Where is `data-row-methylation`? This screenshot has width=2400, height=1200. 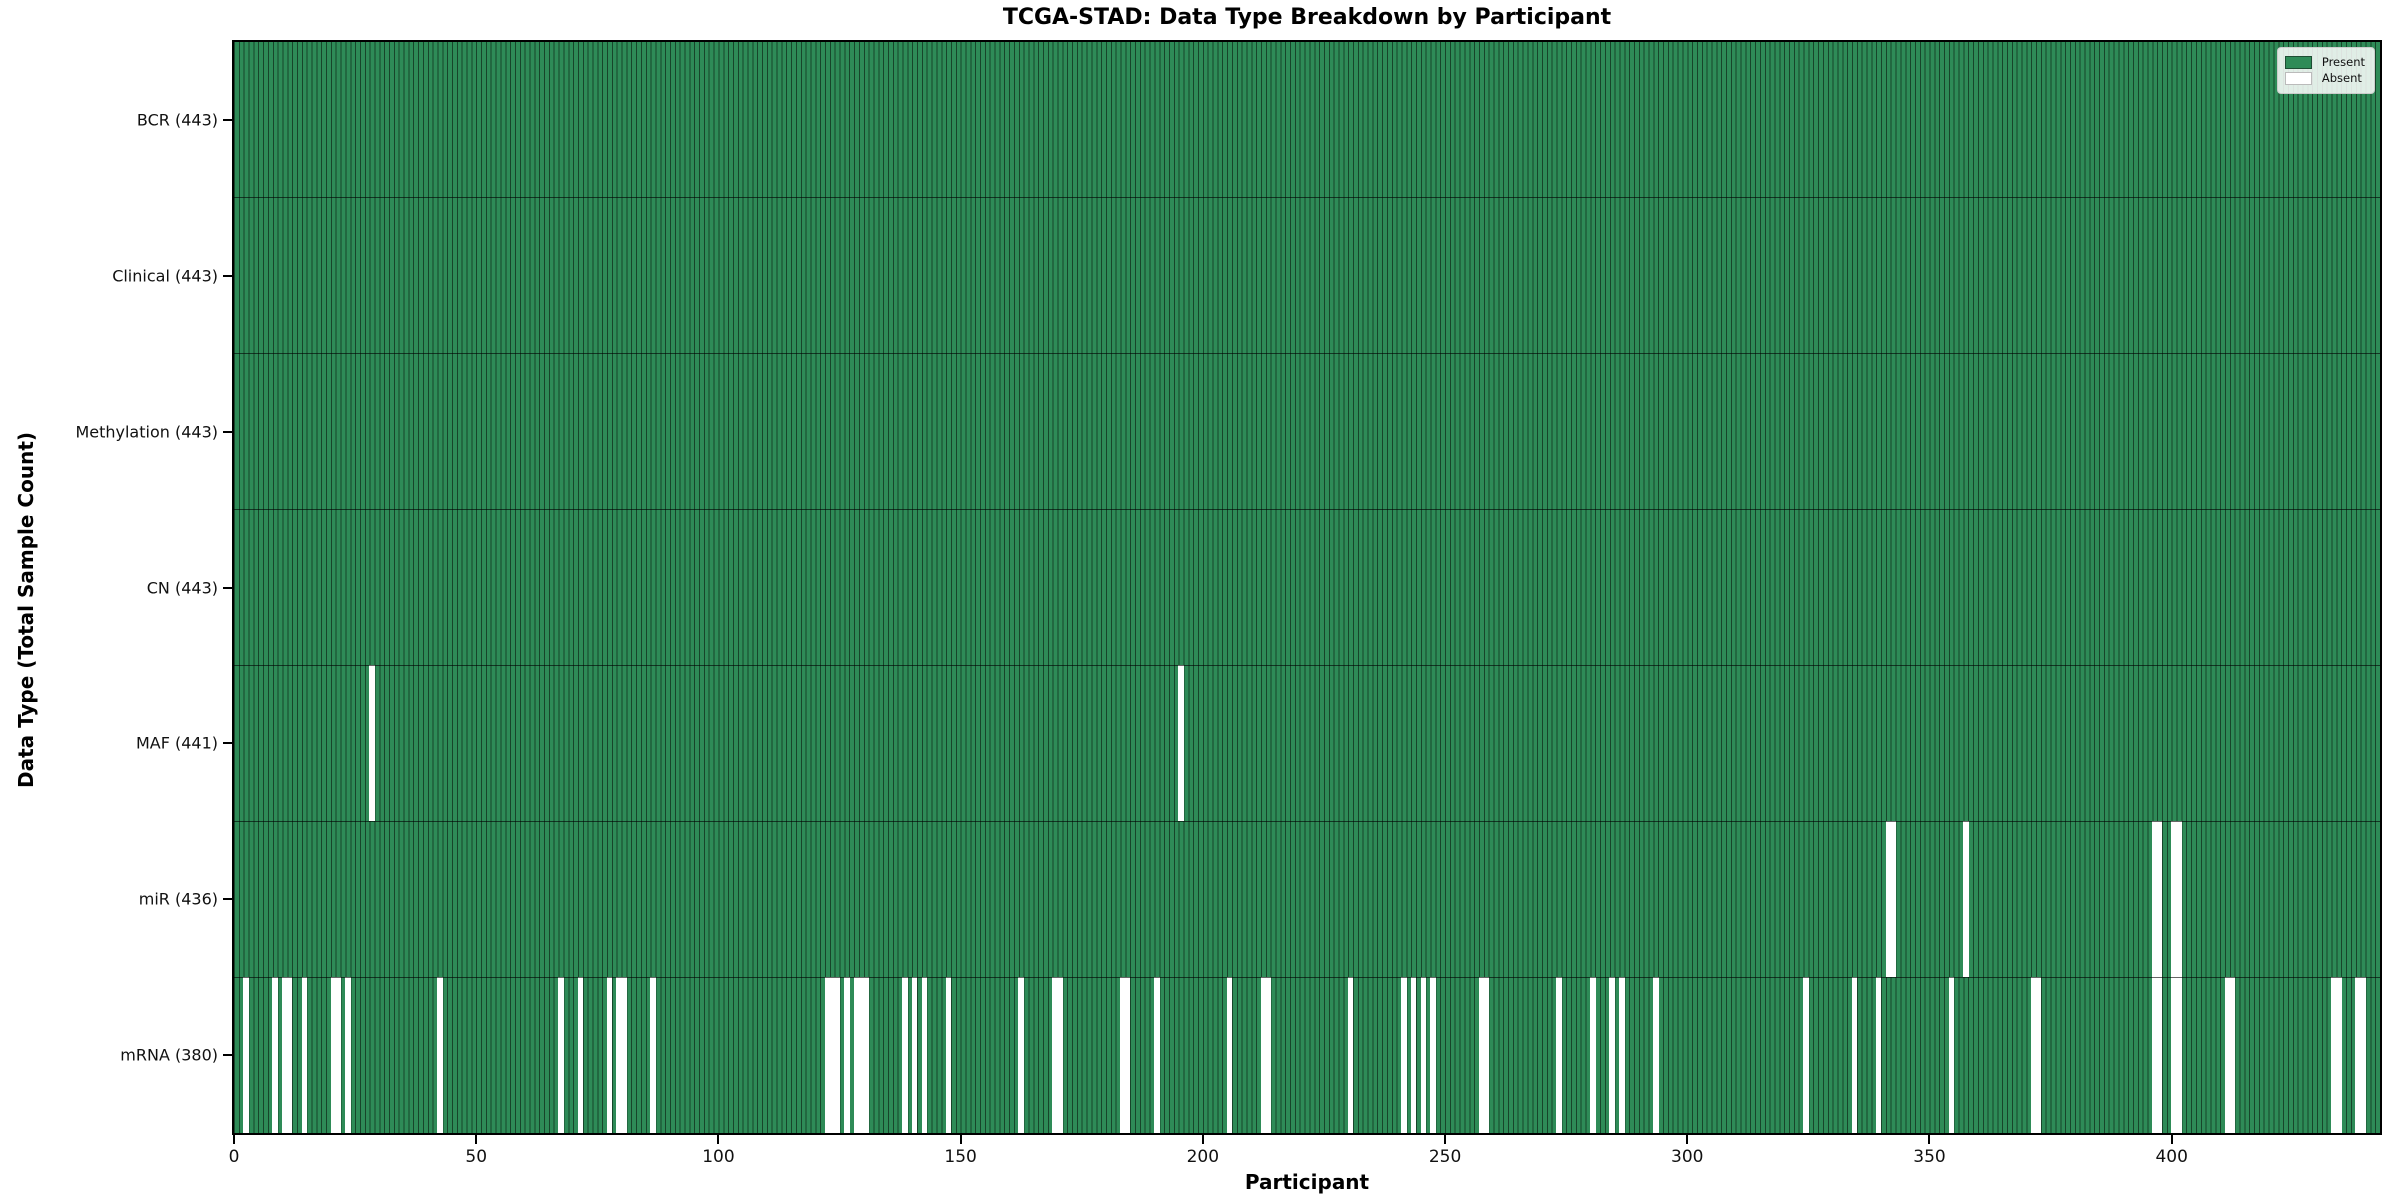
data-row-methylation is located at coordinates (1307, 431).